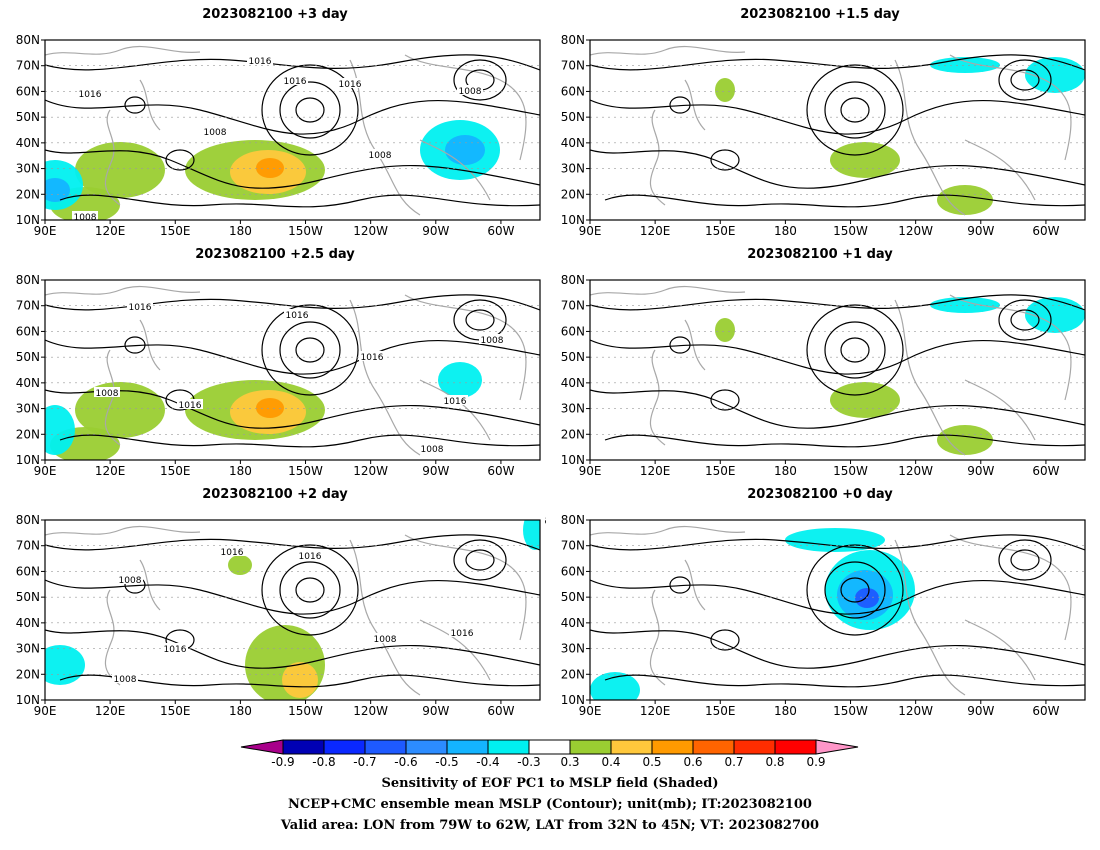 The height and width of the screenshot is (850, 1100). I want to click on colorbar-label: 0.9, so click(815, 762).